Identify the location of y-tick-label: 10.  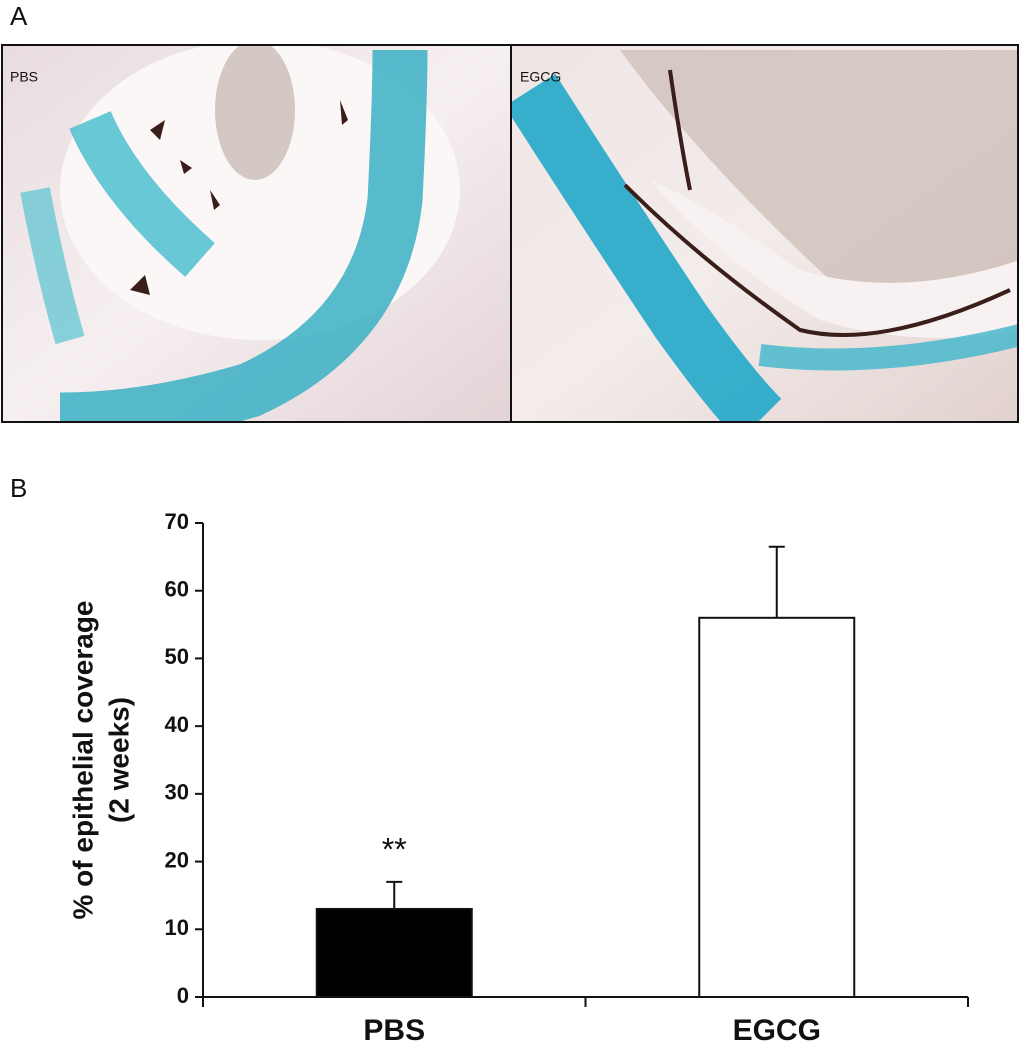
(177, 927).